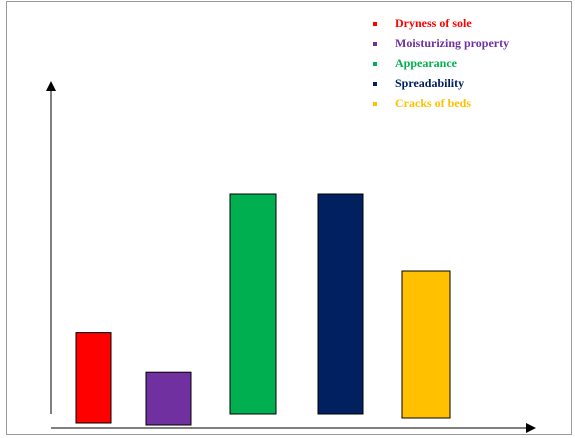 The image size is (575, 438). What do you see at coordinates (433, 23) in the screenshot?
I see `legend-label: Dryness of sole` at bounding box center [433, 23].